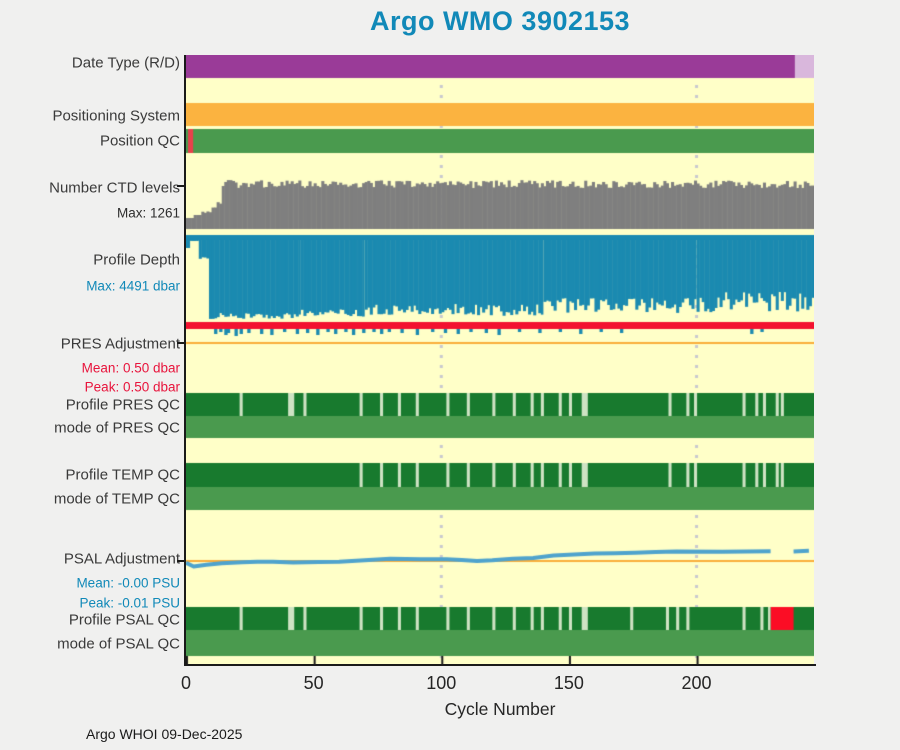  What do you see at coordinates (164, 734) in the screenshot?
I see `credit-text: Argo WHOI 09-Dec-2025` at bounding box center [164, 734].